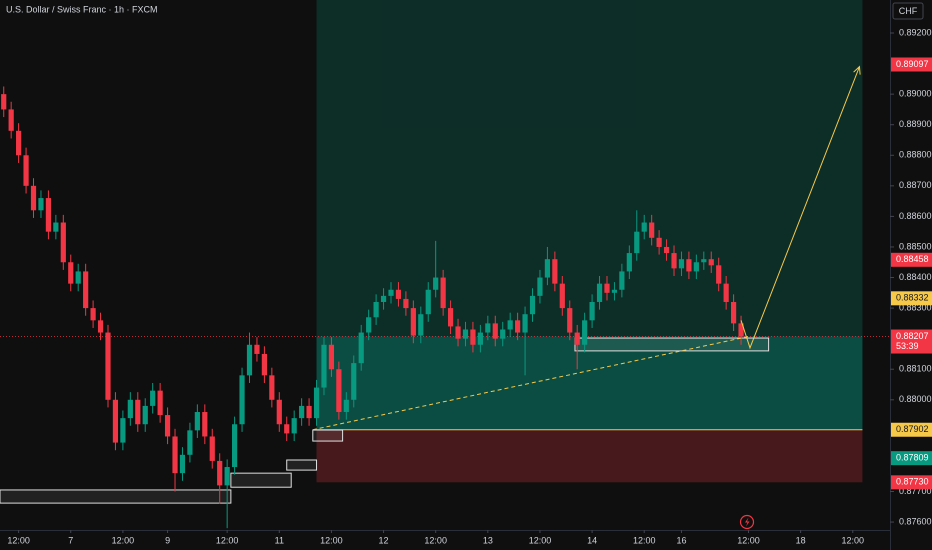 Image resolution: width=932 pixels, height=550 pixels. I want to click on open-profit-zone, so click(589, 383).